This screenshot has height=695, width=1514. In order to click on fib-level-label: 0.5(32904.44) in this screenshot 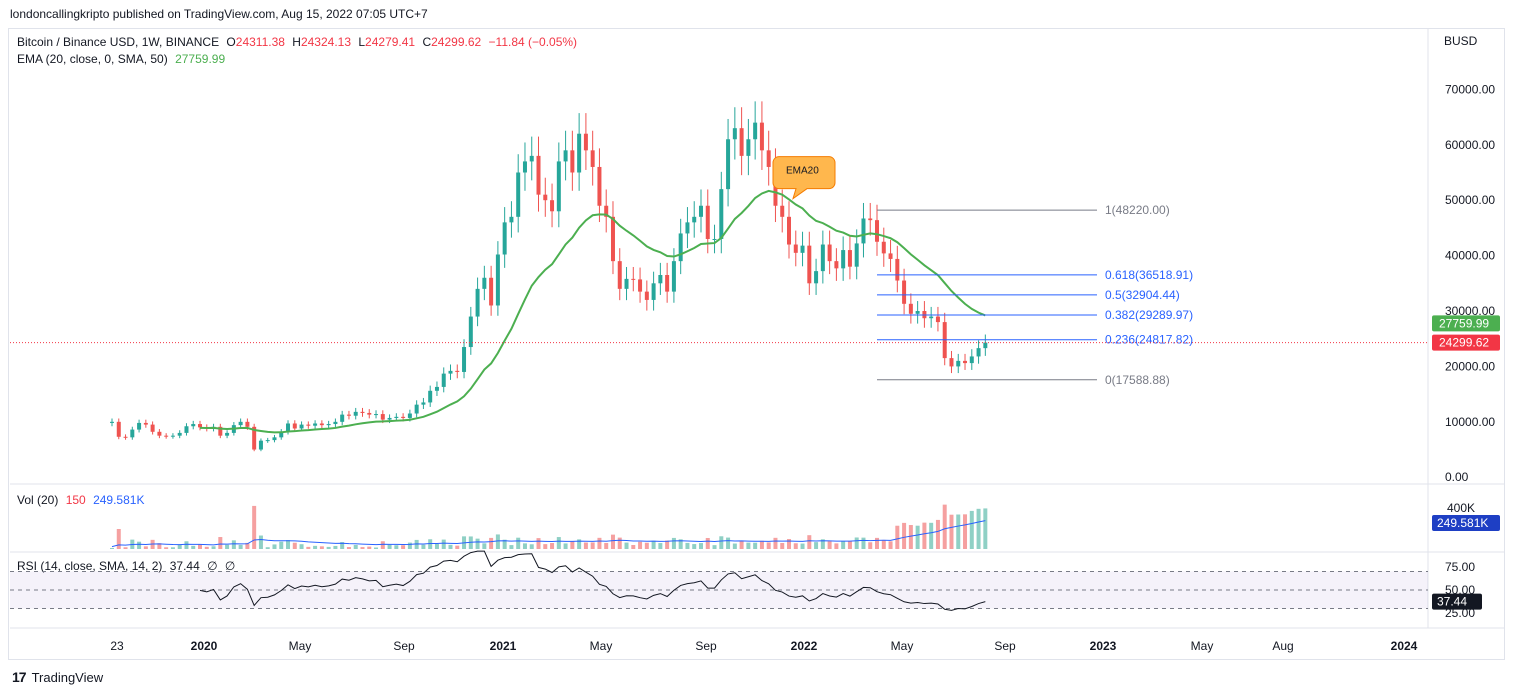, I will do `click(1142, 295)`.